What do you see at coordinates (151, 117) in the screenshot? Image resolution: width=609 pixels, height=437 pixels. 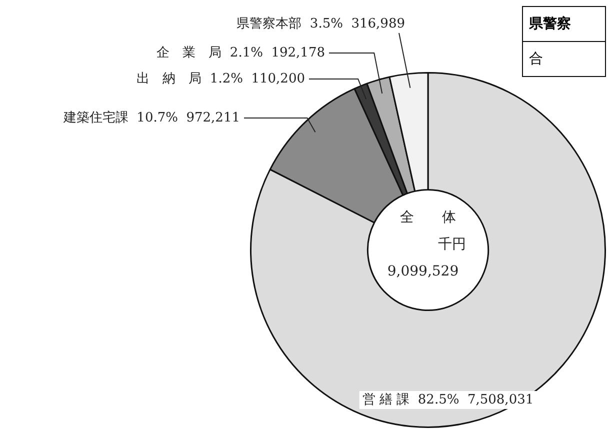 I see `slice-label: 建築住宅課 10.7% 972,211` at bounding box center [151, 117].